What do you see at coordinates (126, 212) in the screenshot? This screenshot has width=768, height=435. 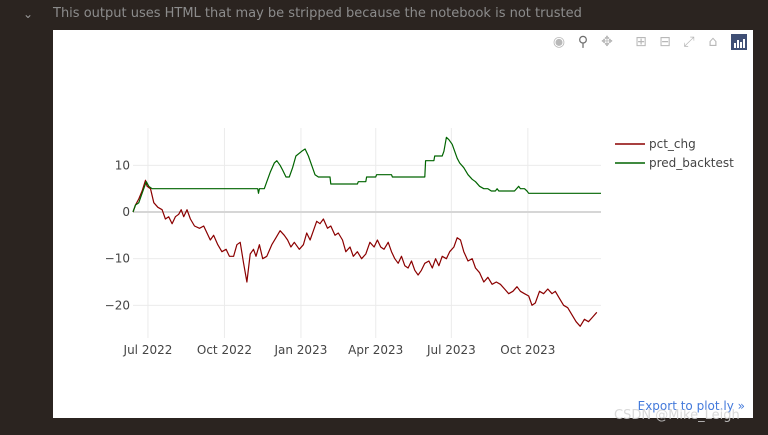 I see `y-tick-label: 0` at bounding box center [126, 212].